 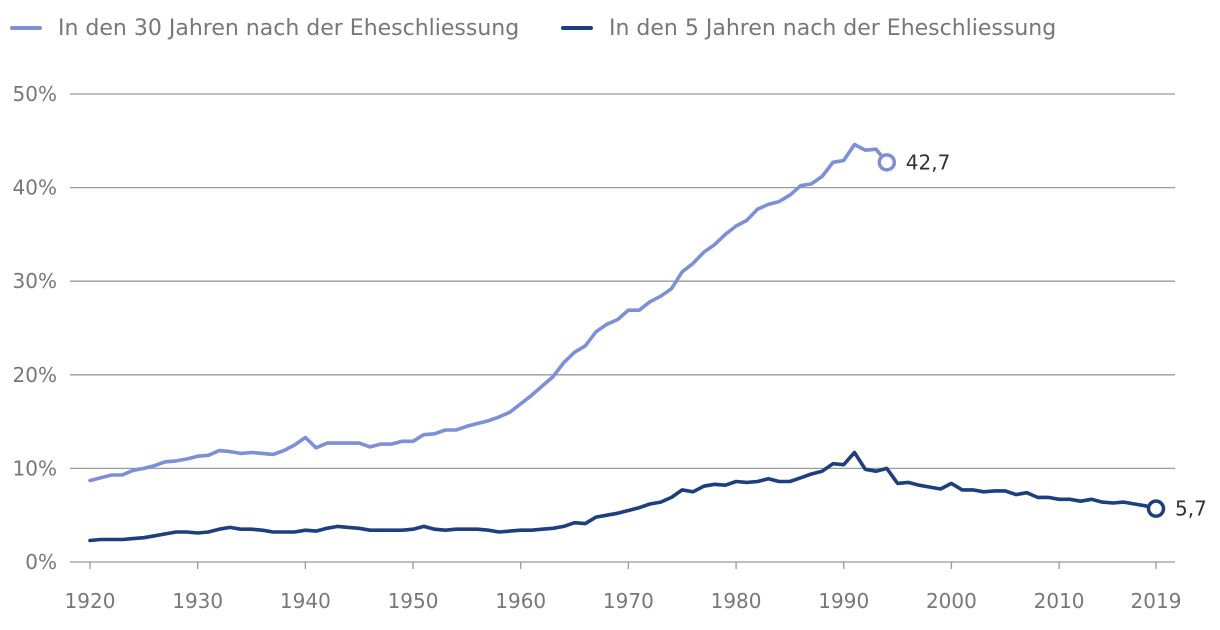 I want to click on y-axis-ticks: 0% 10% 20% 30% 40% 50%, so click(x=35, y=328).